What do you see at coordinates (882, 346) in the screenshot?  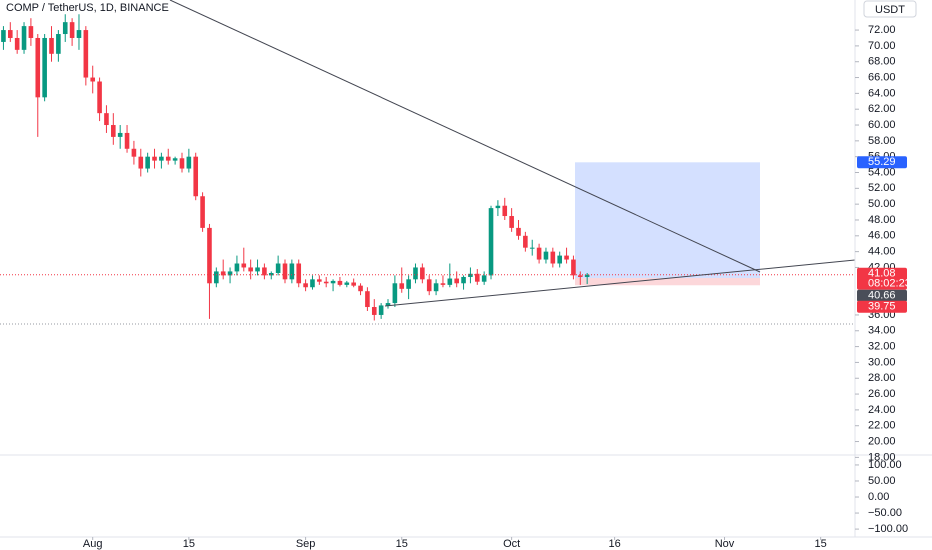 I see `y-tick-label: 32.00` at bounding box center [882, 346].